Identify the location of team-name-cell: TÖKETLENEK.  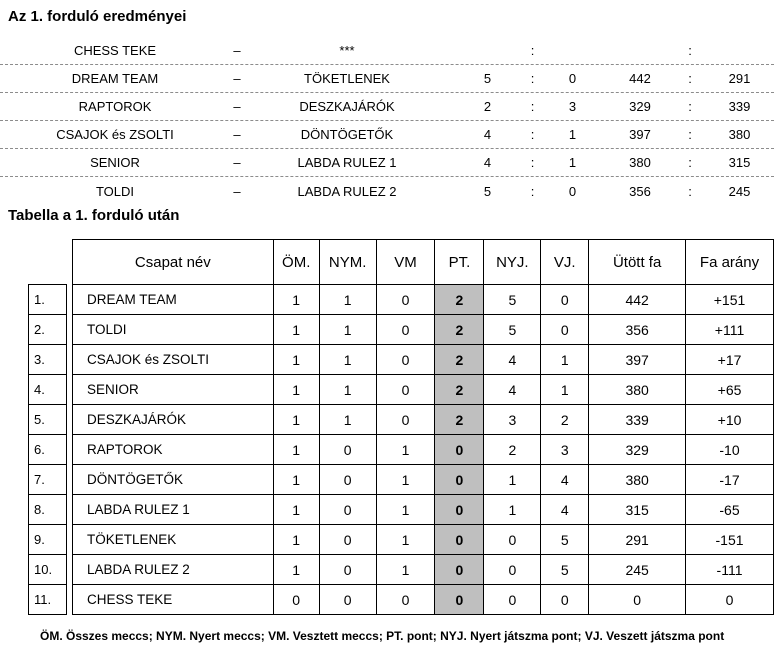
(172, 539).